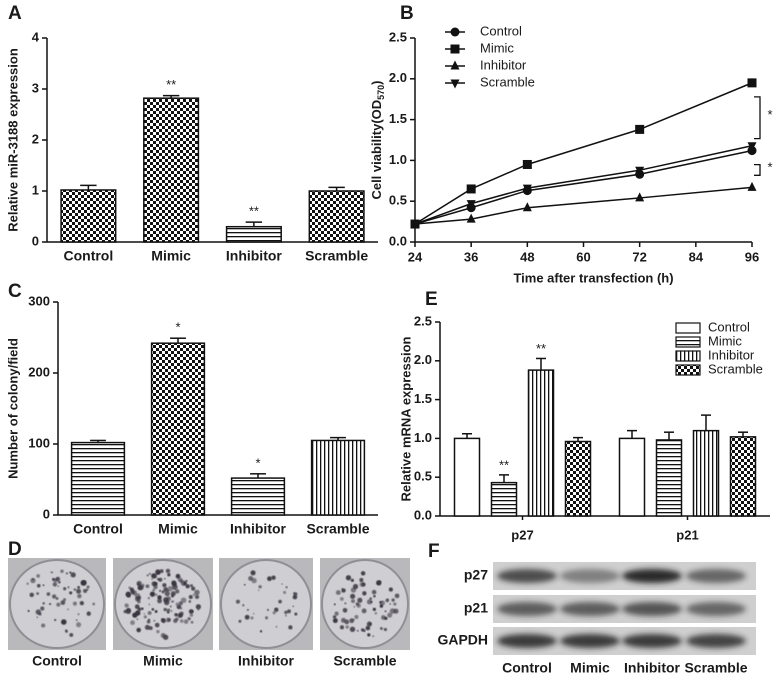 The width and height of the screenshot is (784, 682). I want to click on y-tick-label: 0, so click(35, 240).